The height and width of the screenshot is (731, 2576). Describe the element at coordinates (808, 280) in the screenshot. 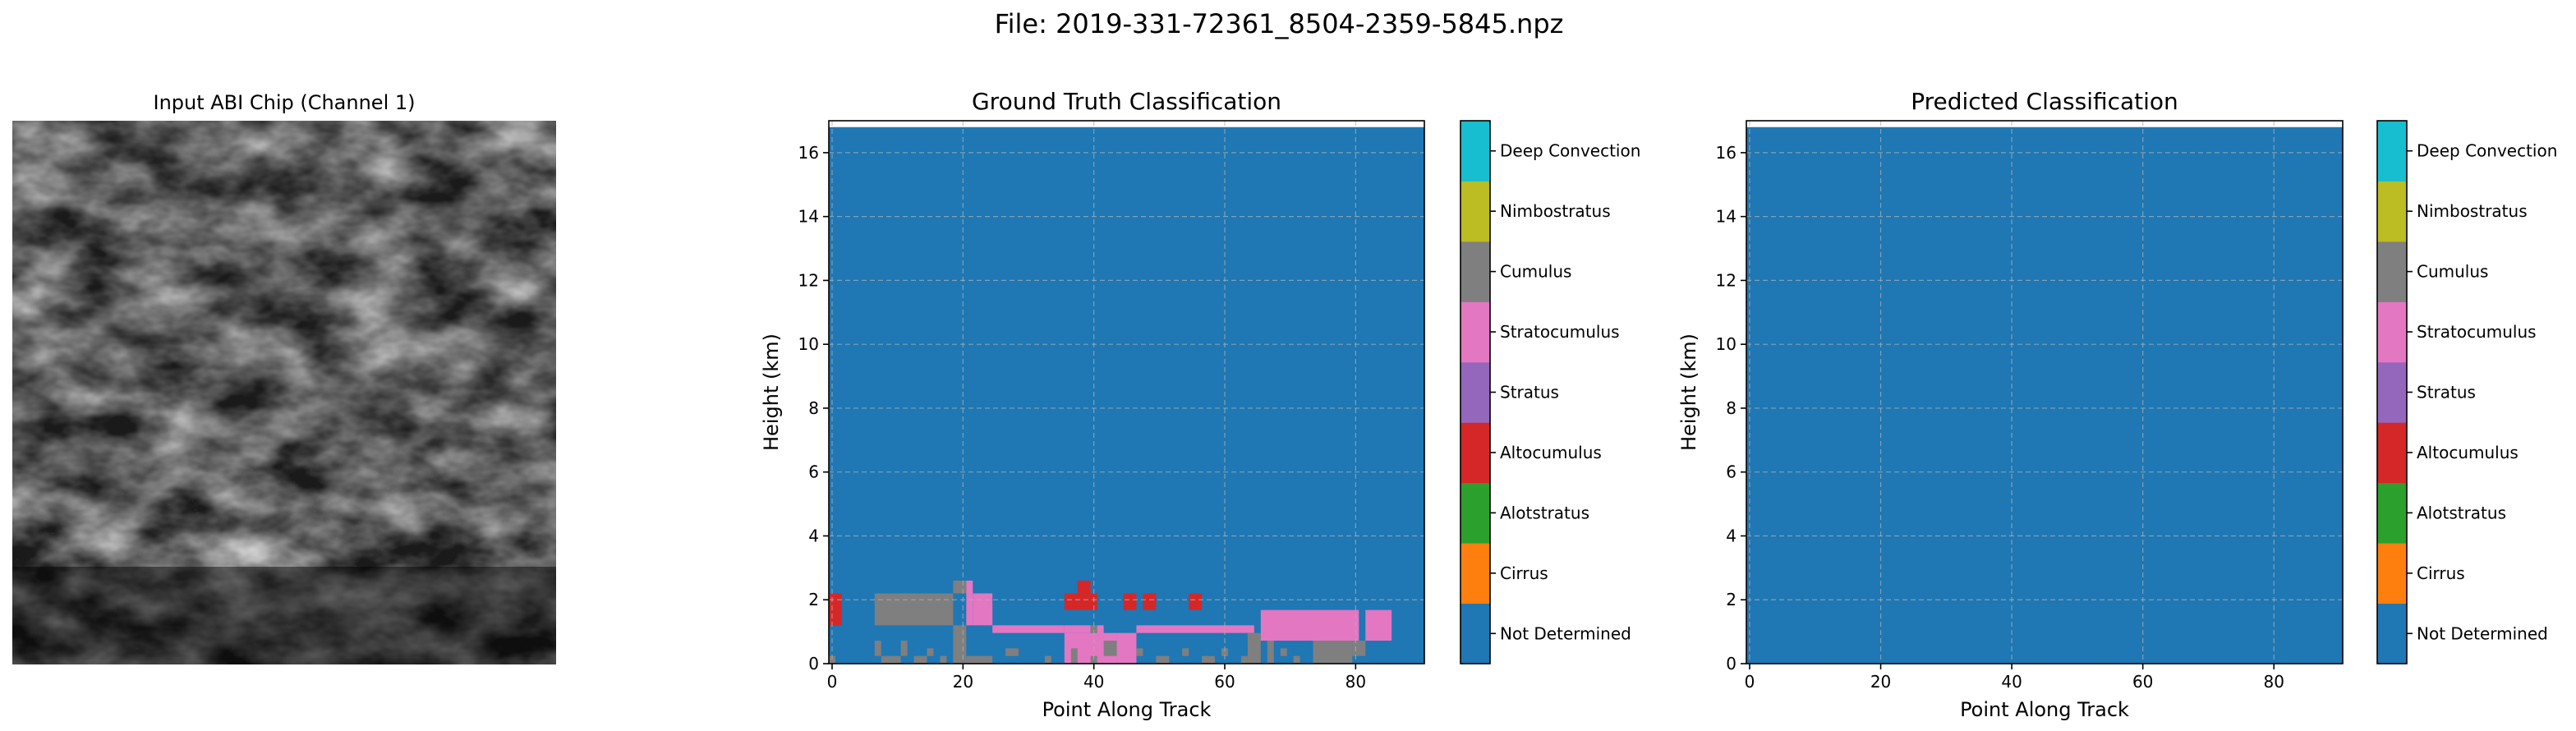

I see `gt-ytick-label: 12` at that location.